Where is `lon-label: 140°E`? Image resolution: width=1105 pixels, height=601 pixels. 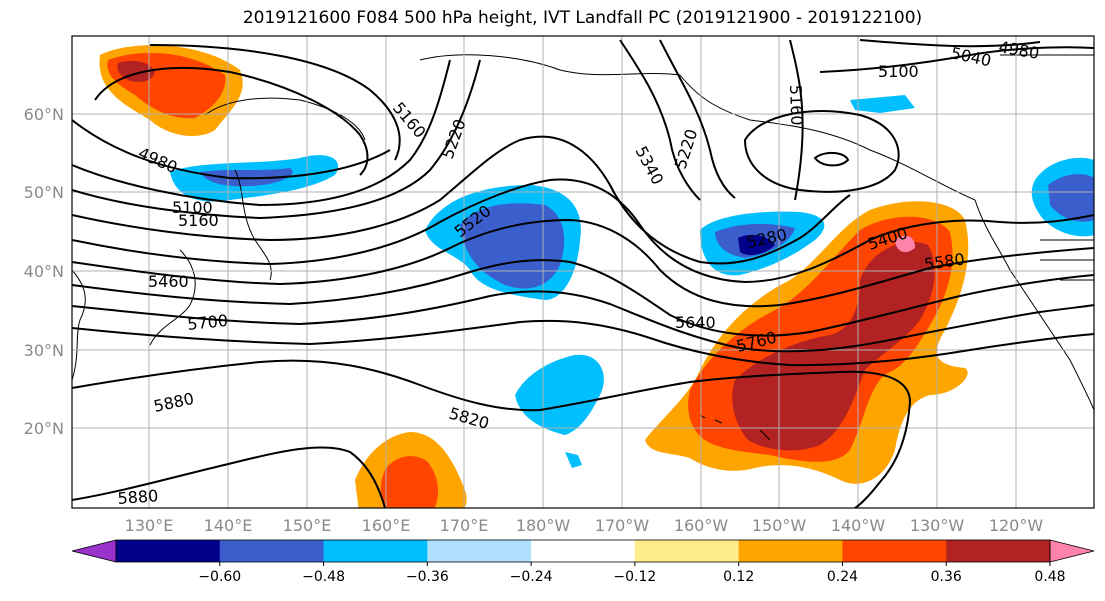 lon-label: 140°E is located at coordinates (228, 525).